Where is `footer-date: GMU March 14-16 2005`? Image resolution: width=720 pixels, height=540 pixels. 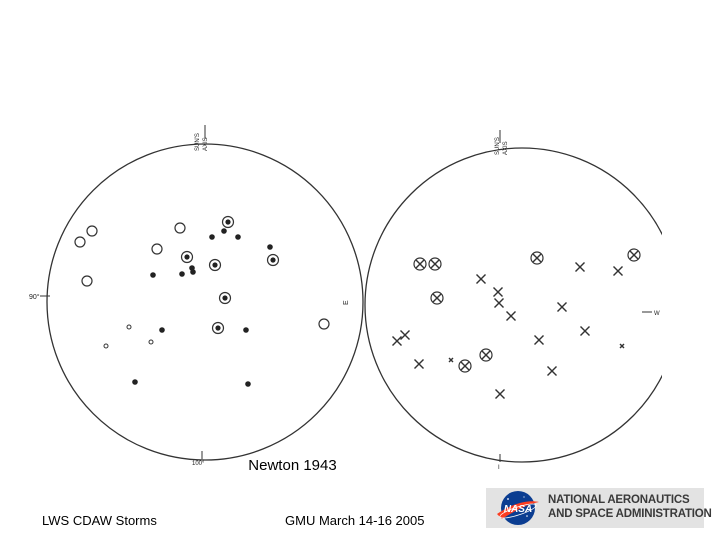 footer-date: GMU March 14-16 2005 is located at coordinates (355, 520).